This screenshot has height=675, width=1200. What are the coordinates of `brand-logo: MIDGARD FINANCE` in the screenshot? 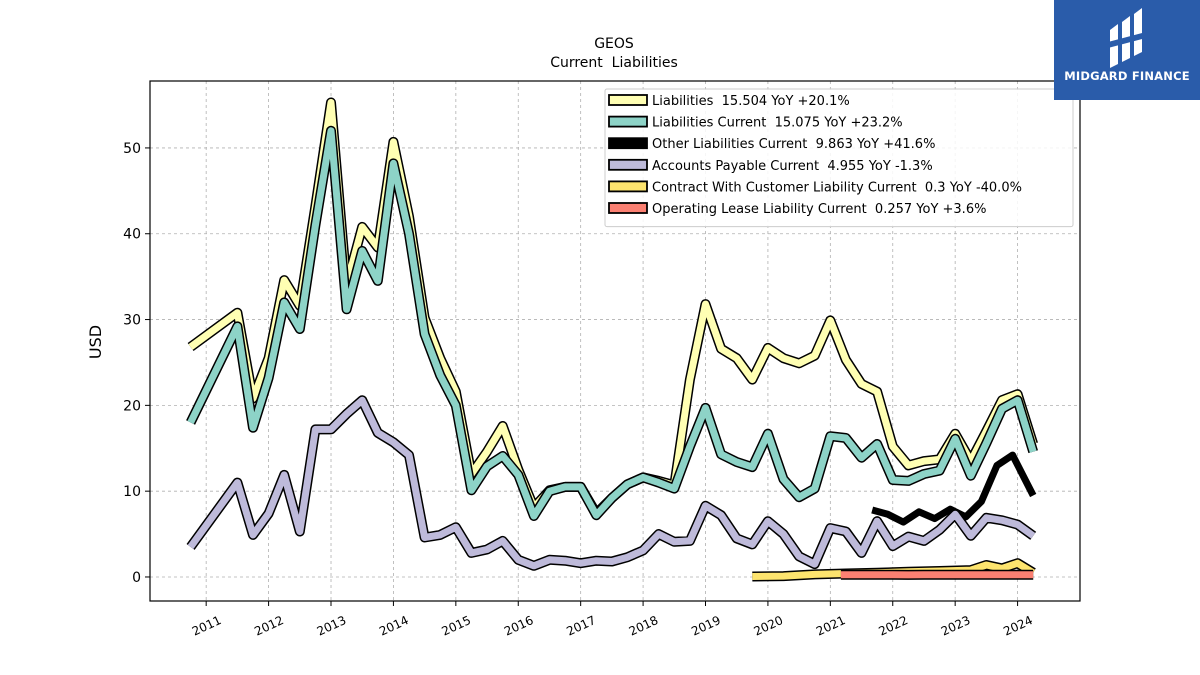 It's located at (1127, 50).